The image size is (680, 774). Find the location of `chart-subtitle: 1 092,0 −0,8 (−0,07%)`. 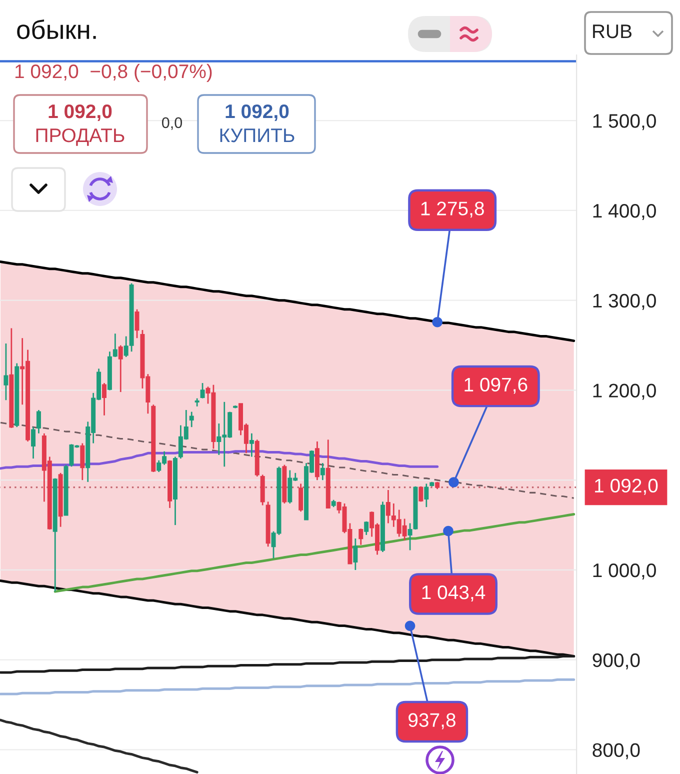

chart-subtitle: 1 092,0 −0,8 (−0,07%) is located at coordinates (113, 73).